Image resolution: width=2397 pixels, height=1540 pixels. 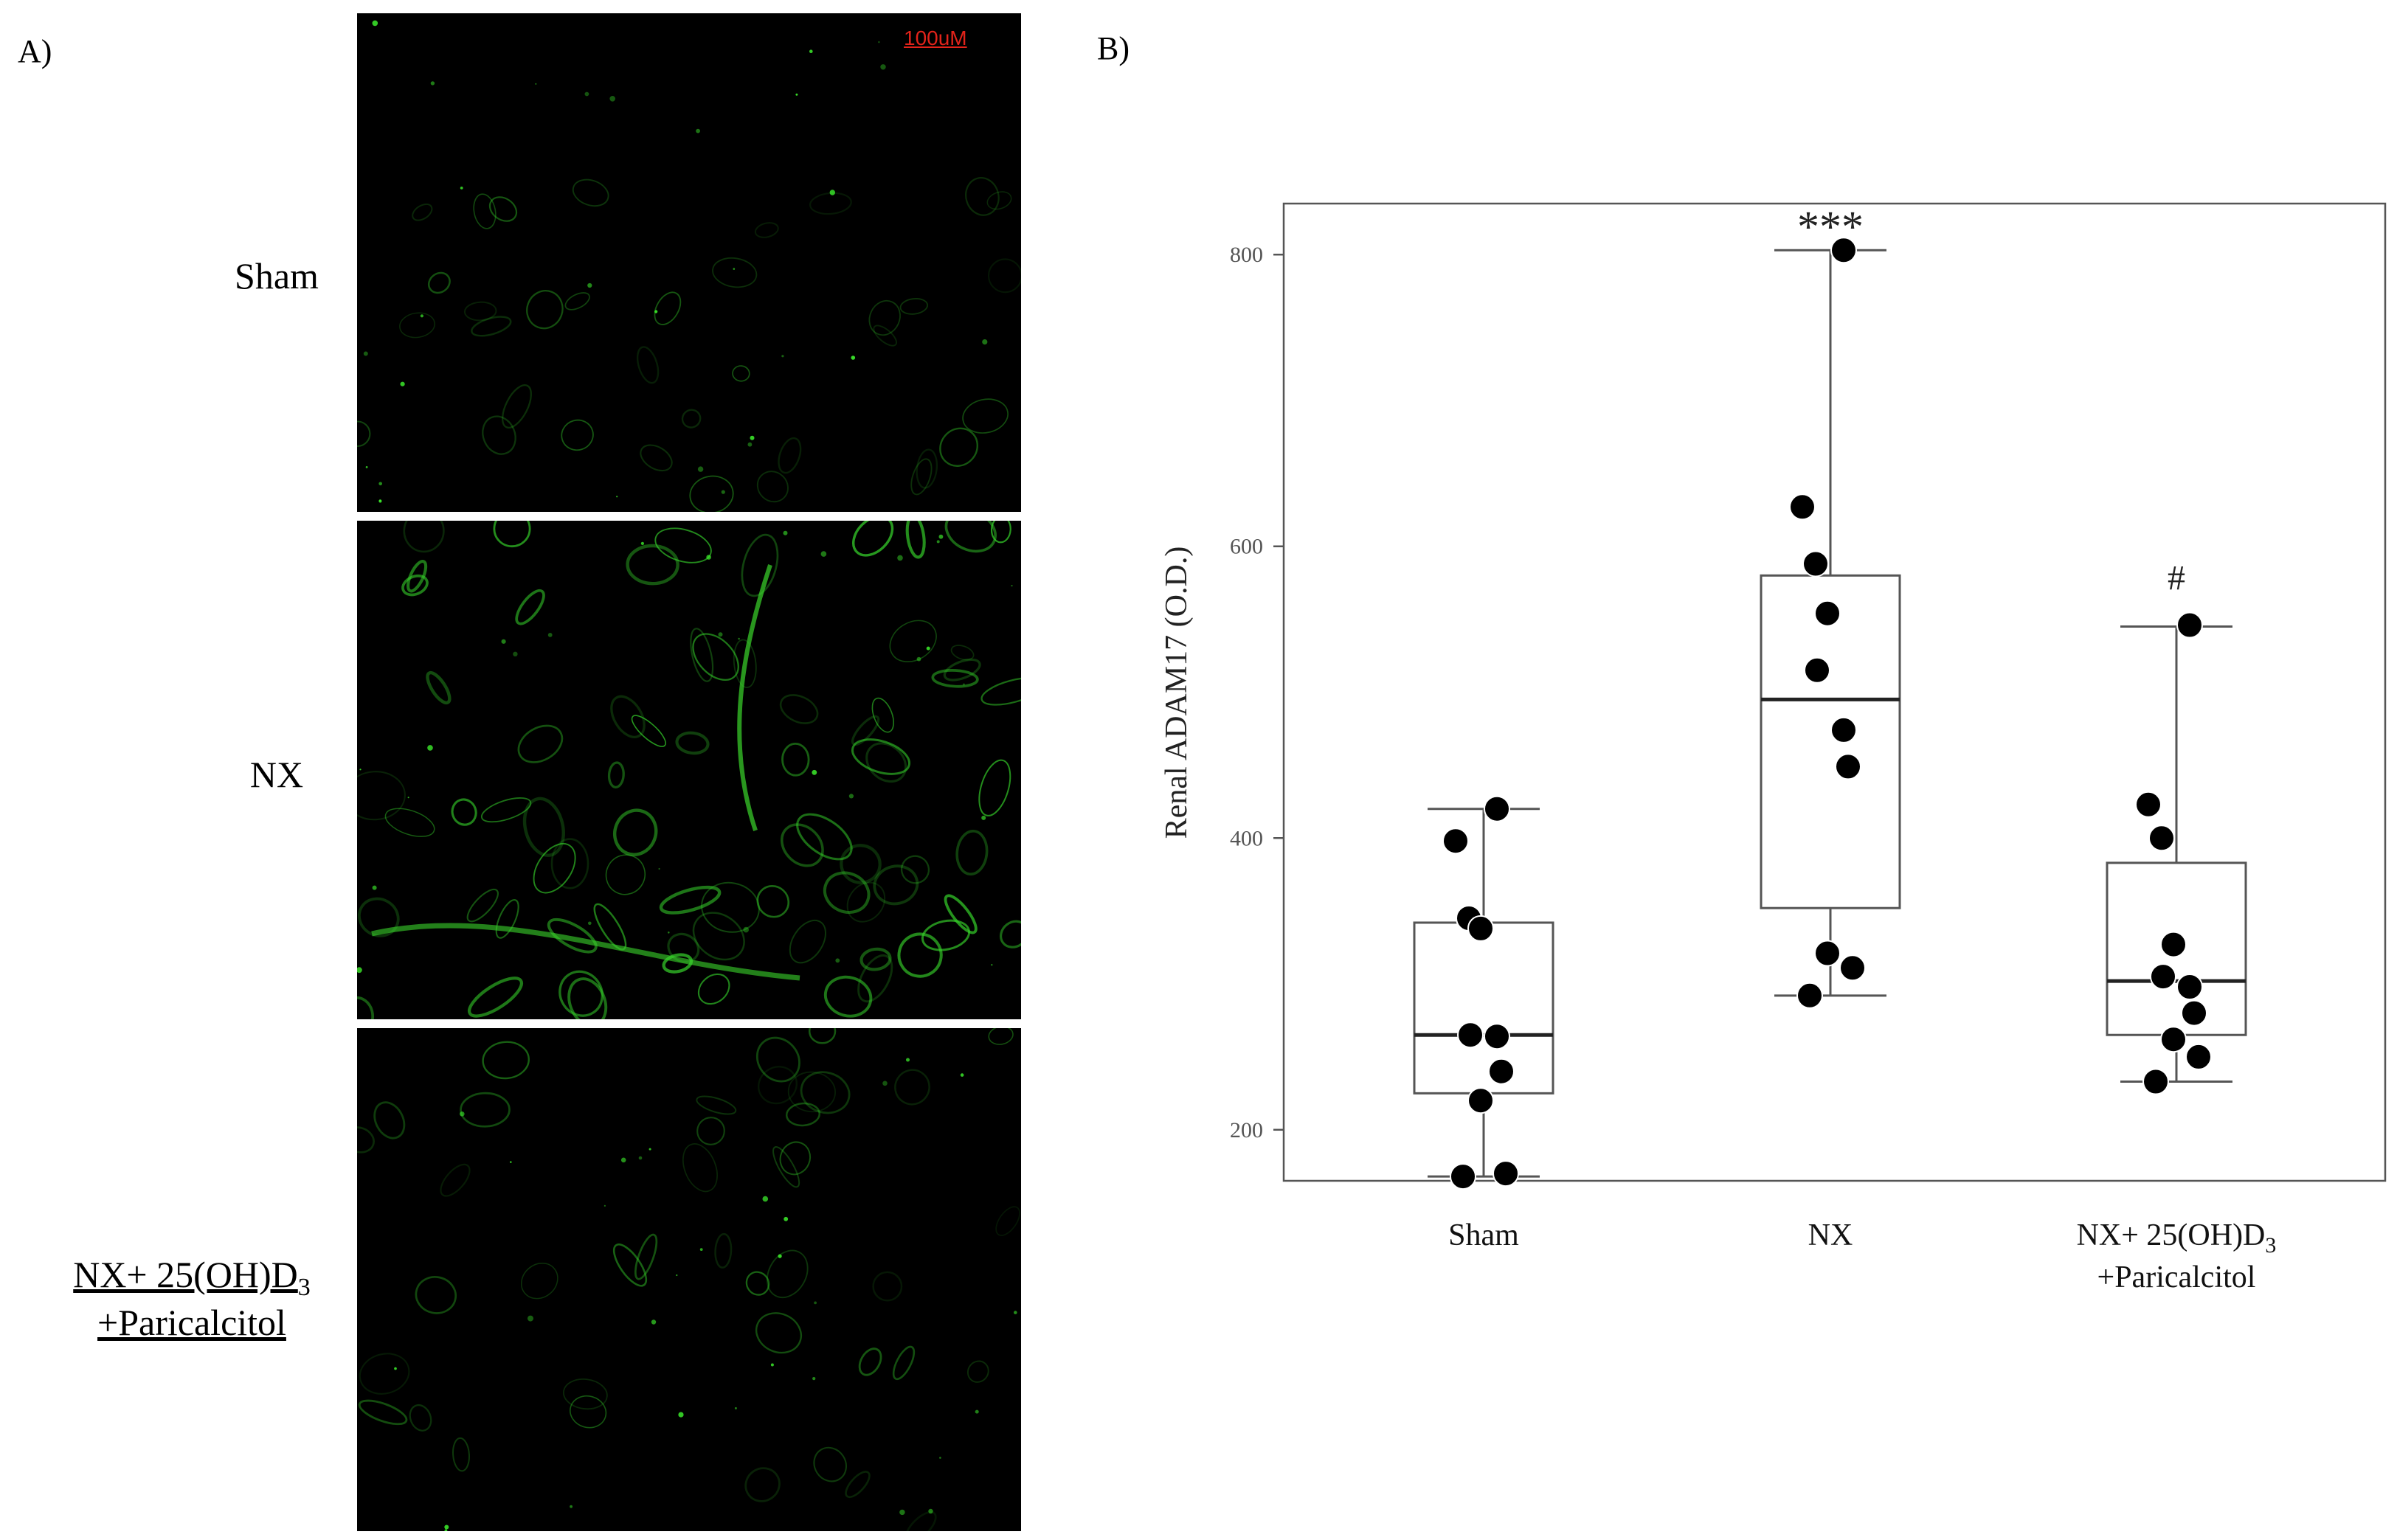 What do you see at coordinates (1483, 1008) in the screenshot?
I see `box-iqr` at bounding box center [1483, 1008].